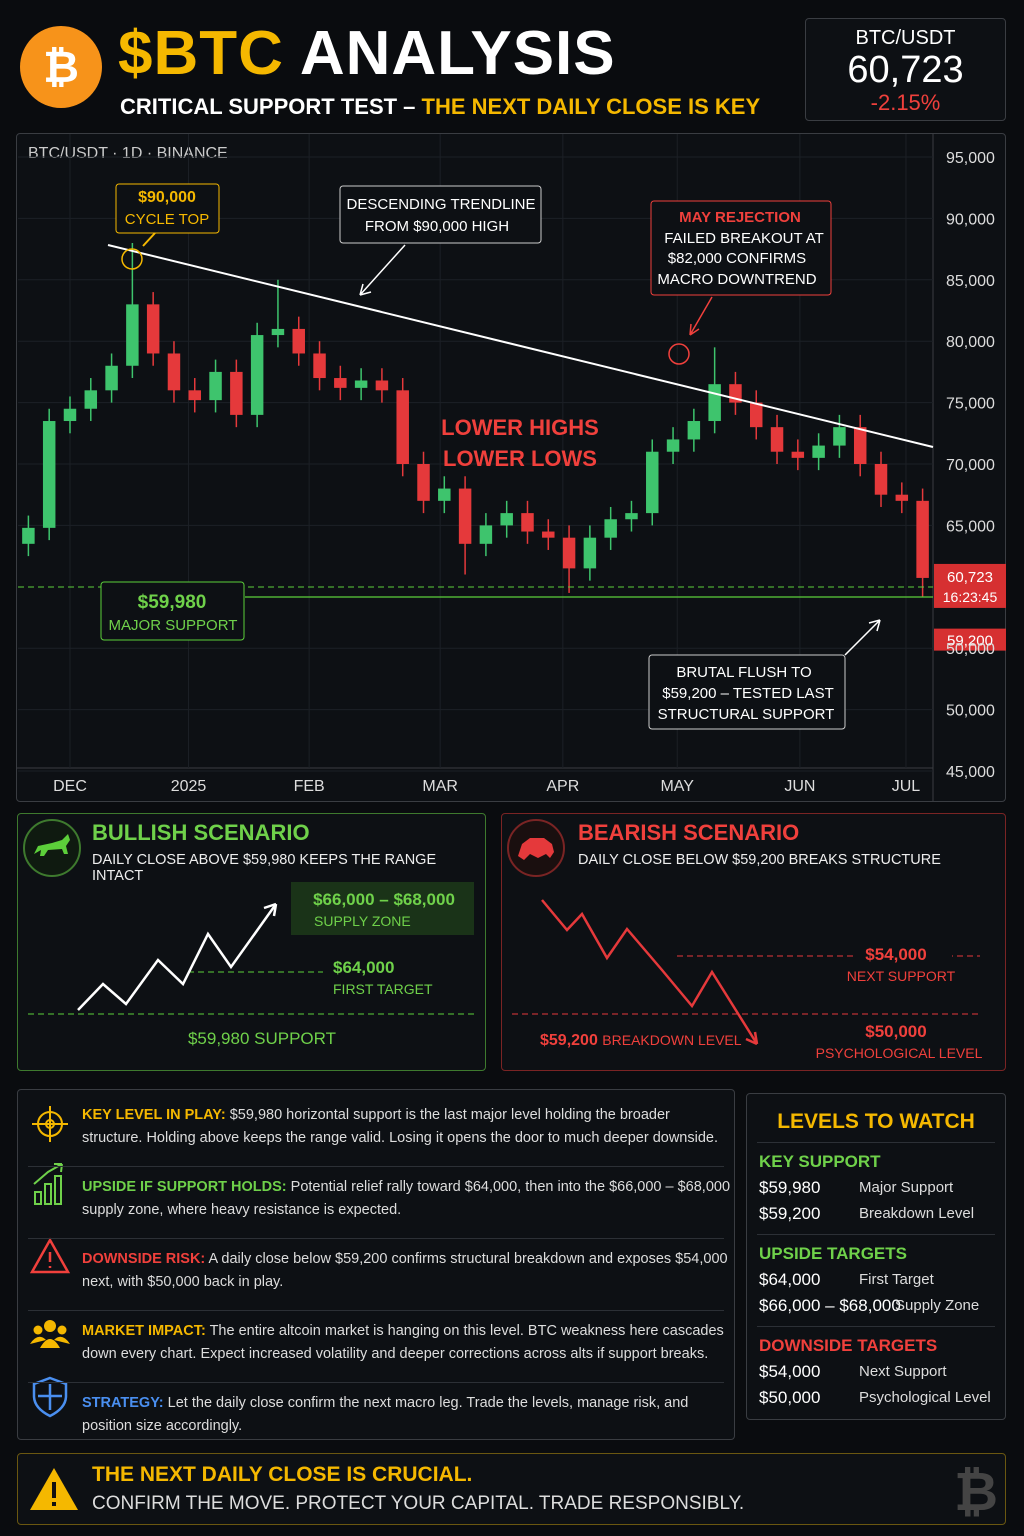  I want to click on levels-group-title: DOWNSIDE TARGETS, so click(848, 1345).